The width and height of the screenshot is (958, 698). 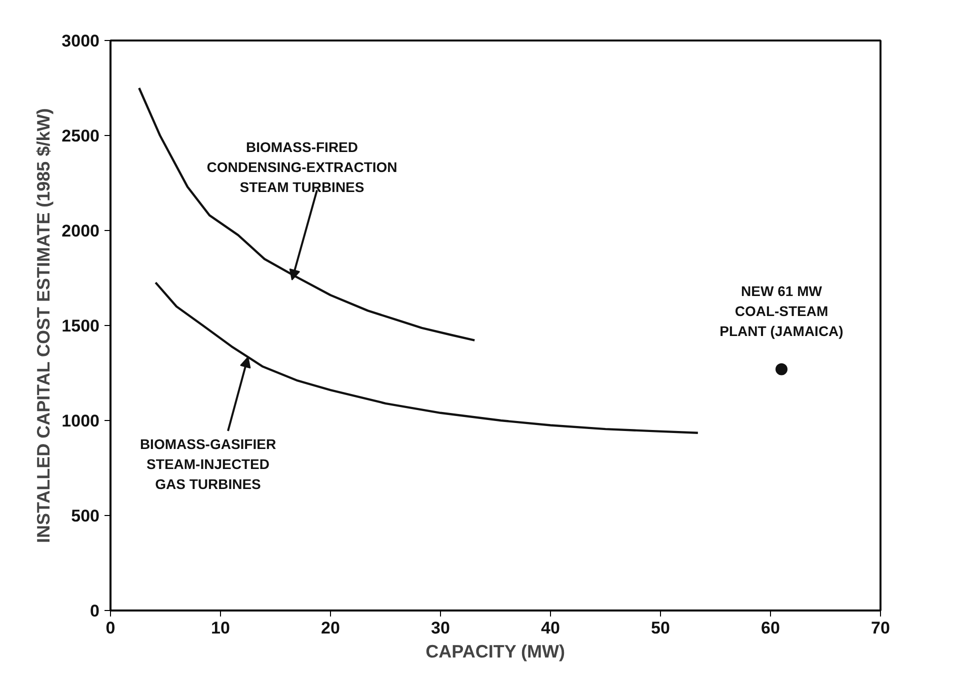 I want to click on x-tick-label: 70, so click(x=880, y=628).